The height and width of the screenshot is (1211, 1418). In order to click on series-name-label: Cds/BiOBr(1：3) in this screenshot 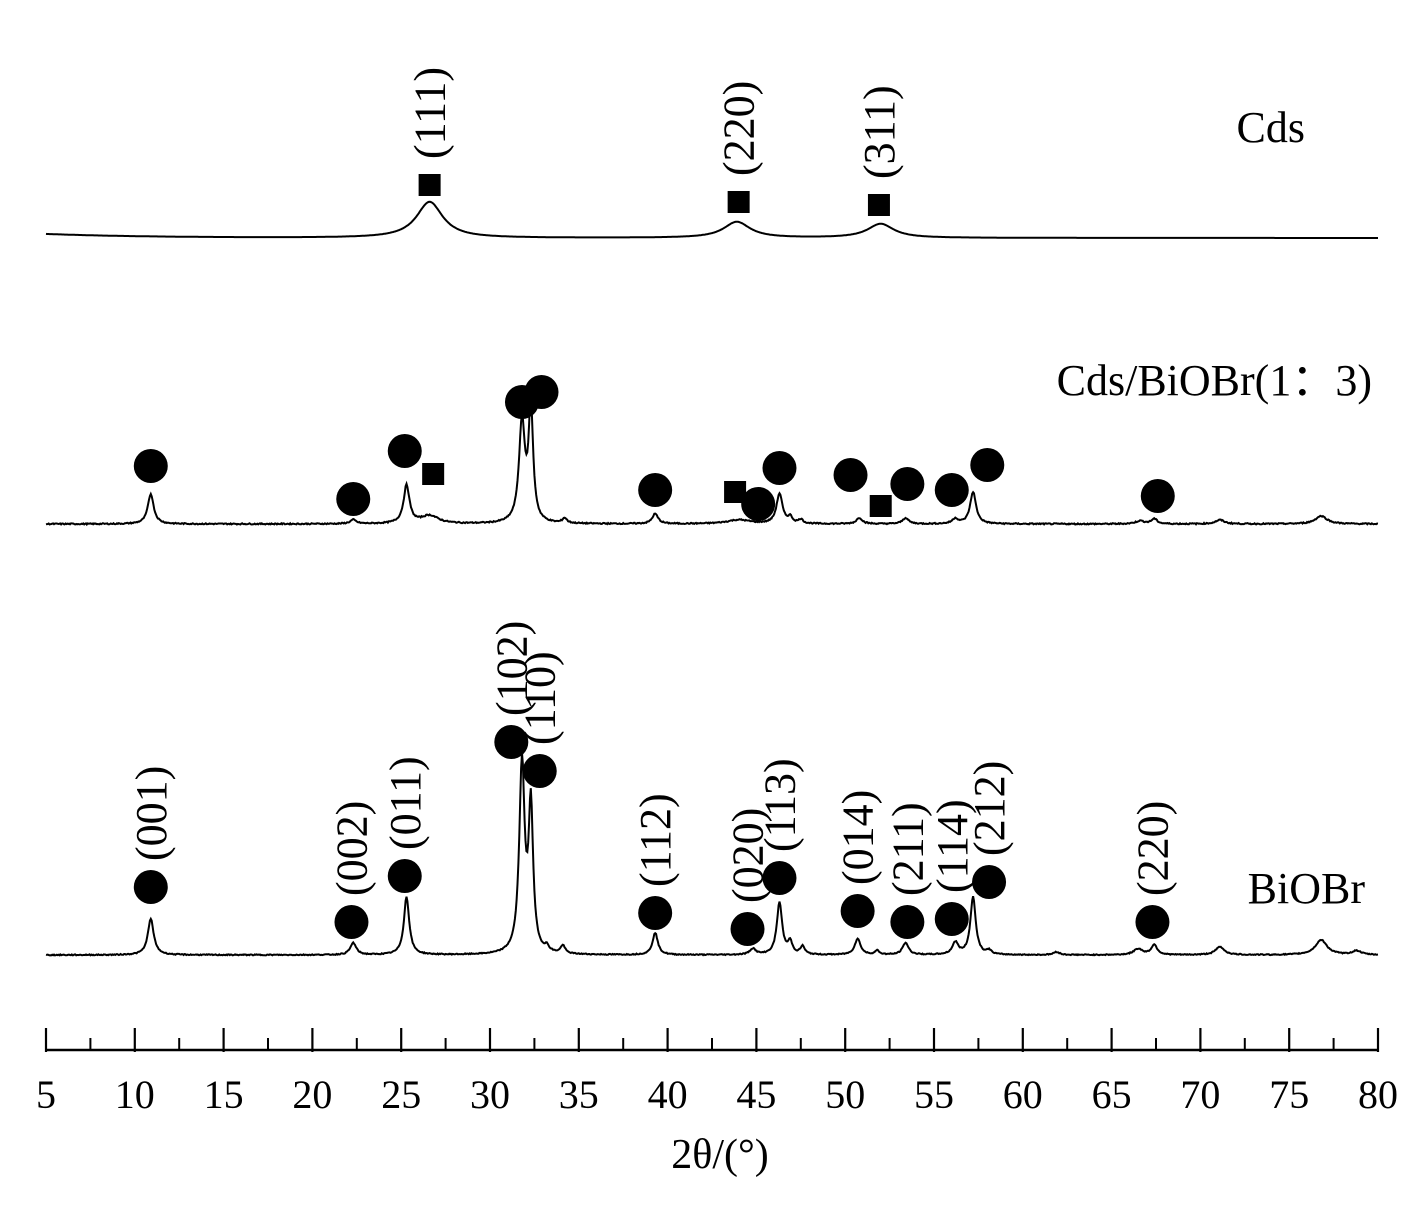, I will do `click(1214, 380)`.